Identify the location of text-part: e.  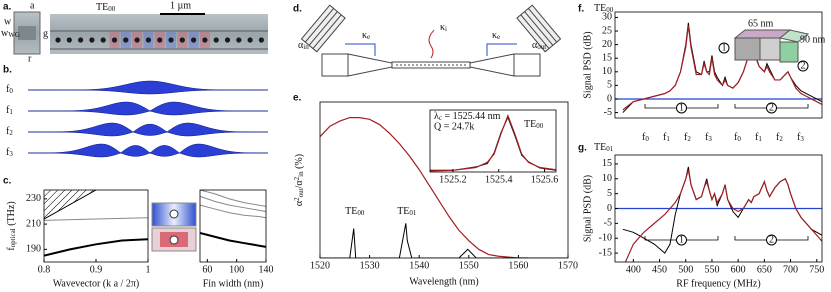
(368, 37).